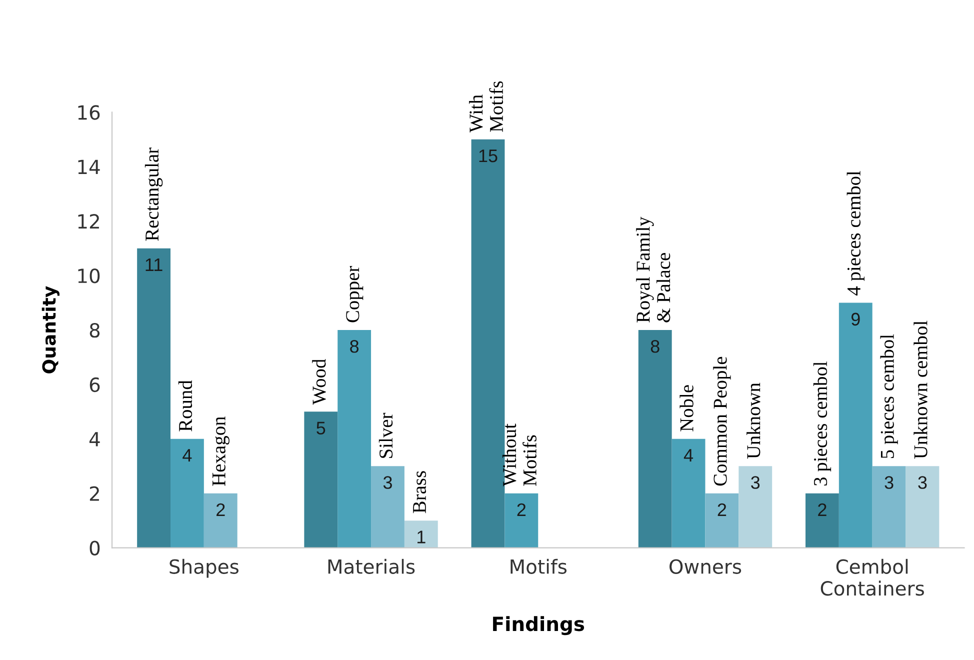 Image resolution: width=974 pixels, height=660 pixels. Describe the element at coordinates (89, 167) in the screenshot. I see `y-tick-label: 14` at that location.